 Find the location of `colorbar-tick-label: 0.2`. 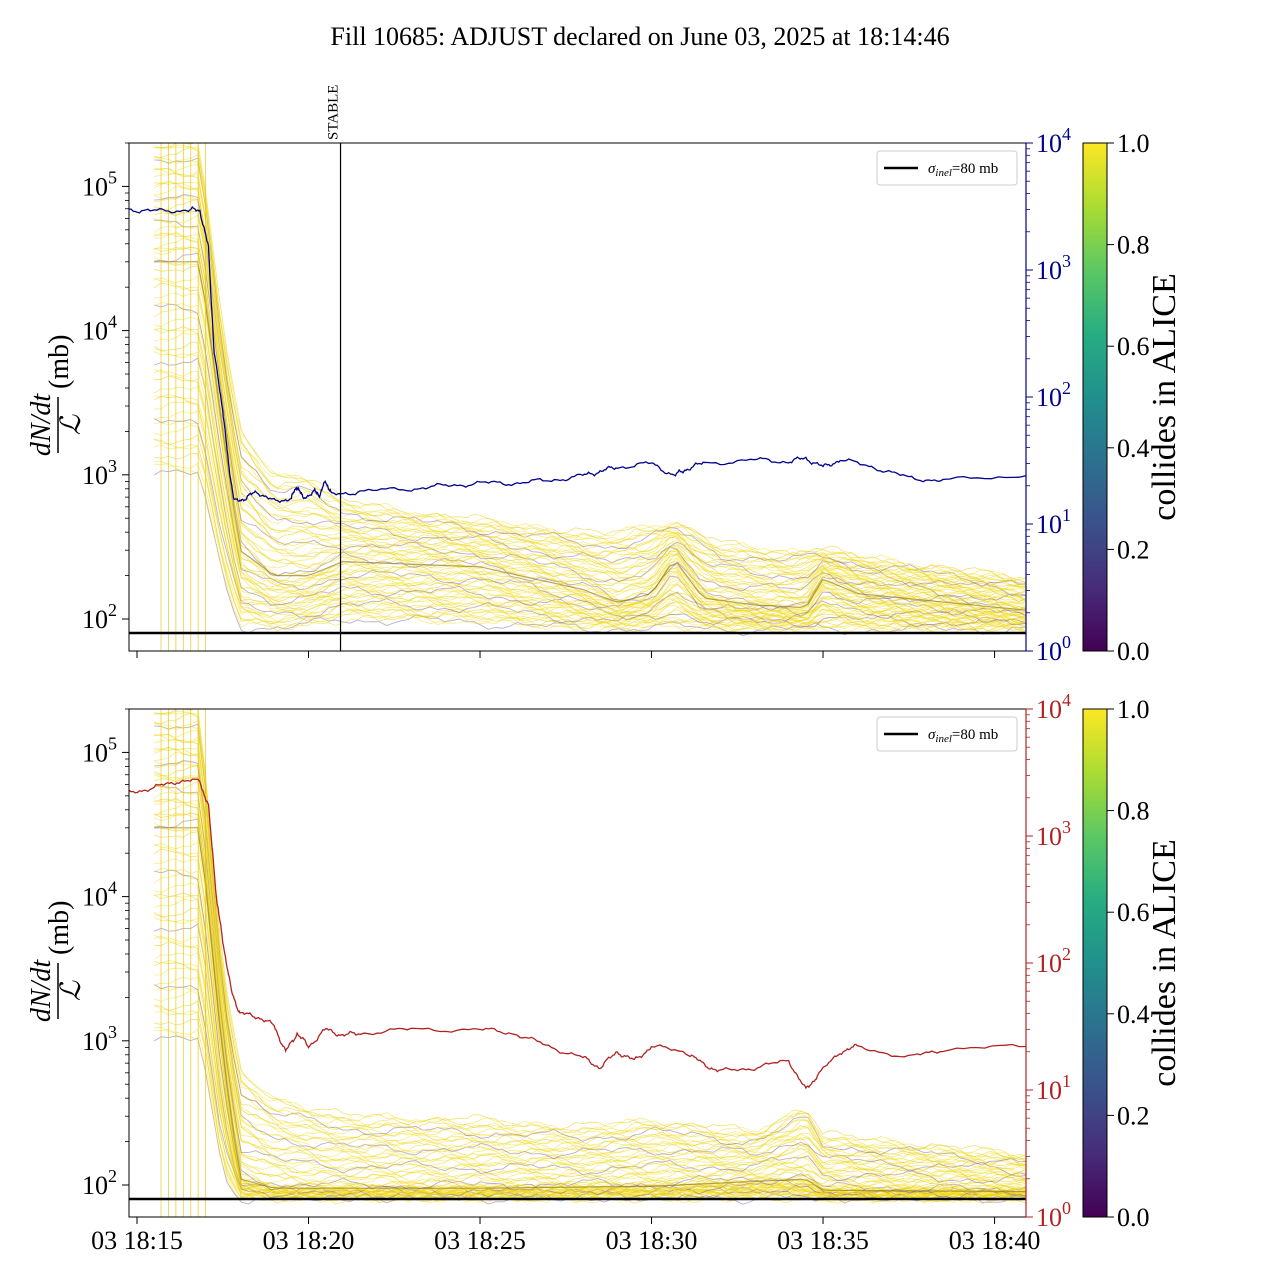

colorbar-tick-label: 0.2 is located at coordinates (1133, 549).